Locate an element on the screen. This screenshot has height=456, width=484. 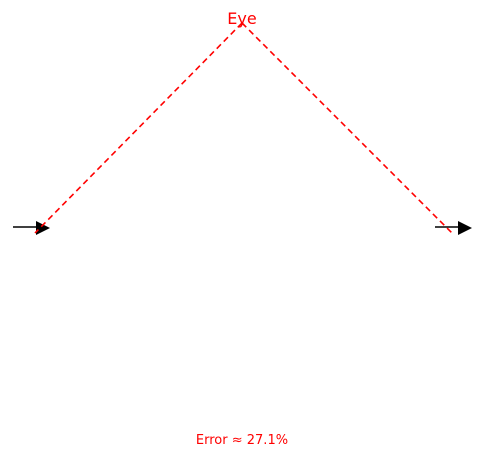
right-arrow is located at coordinates (453, 228).